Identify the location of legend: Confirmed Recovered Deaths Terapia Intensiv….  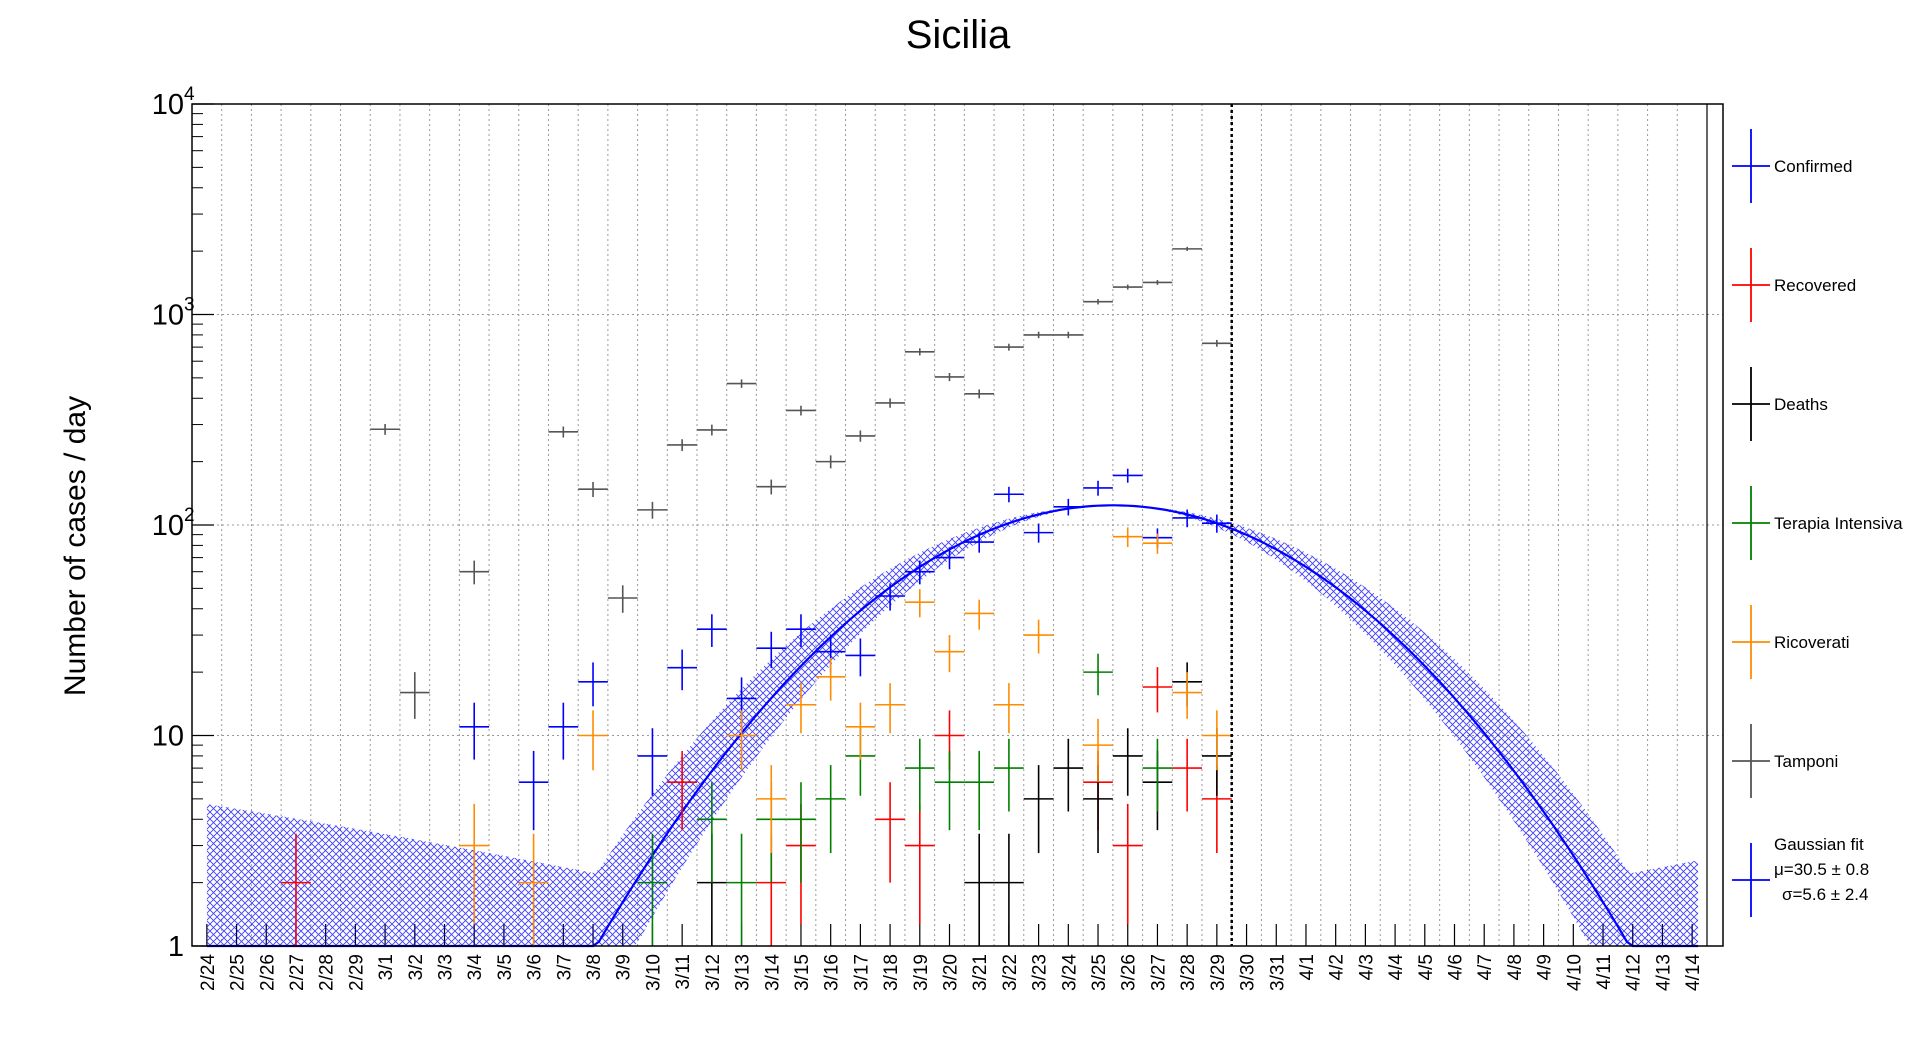
(1817, 523).